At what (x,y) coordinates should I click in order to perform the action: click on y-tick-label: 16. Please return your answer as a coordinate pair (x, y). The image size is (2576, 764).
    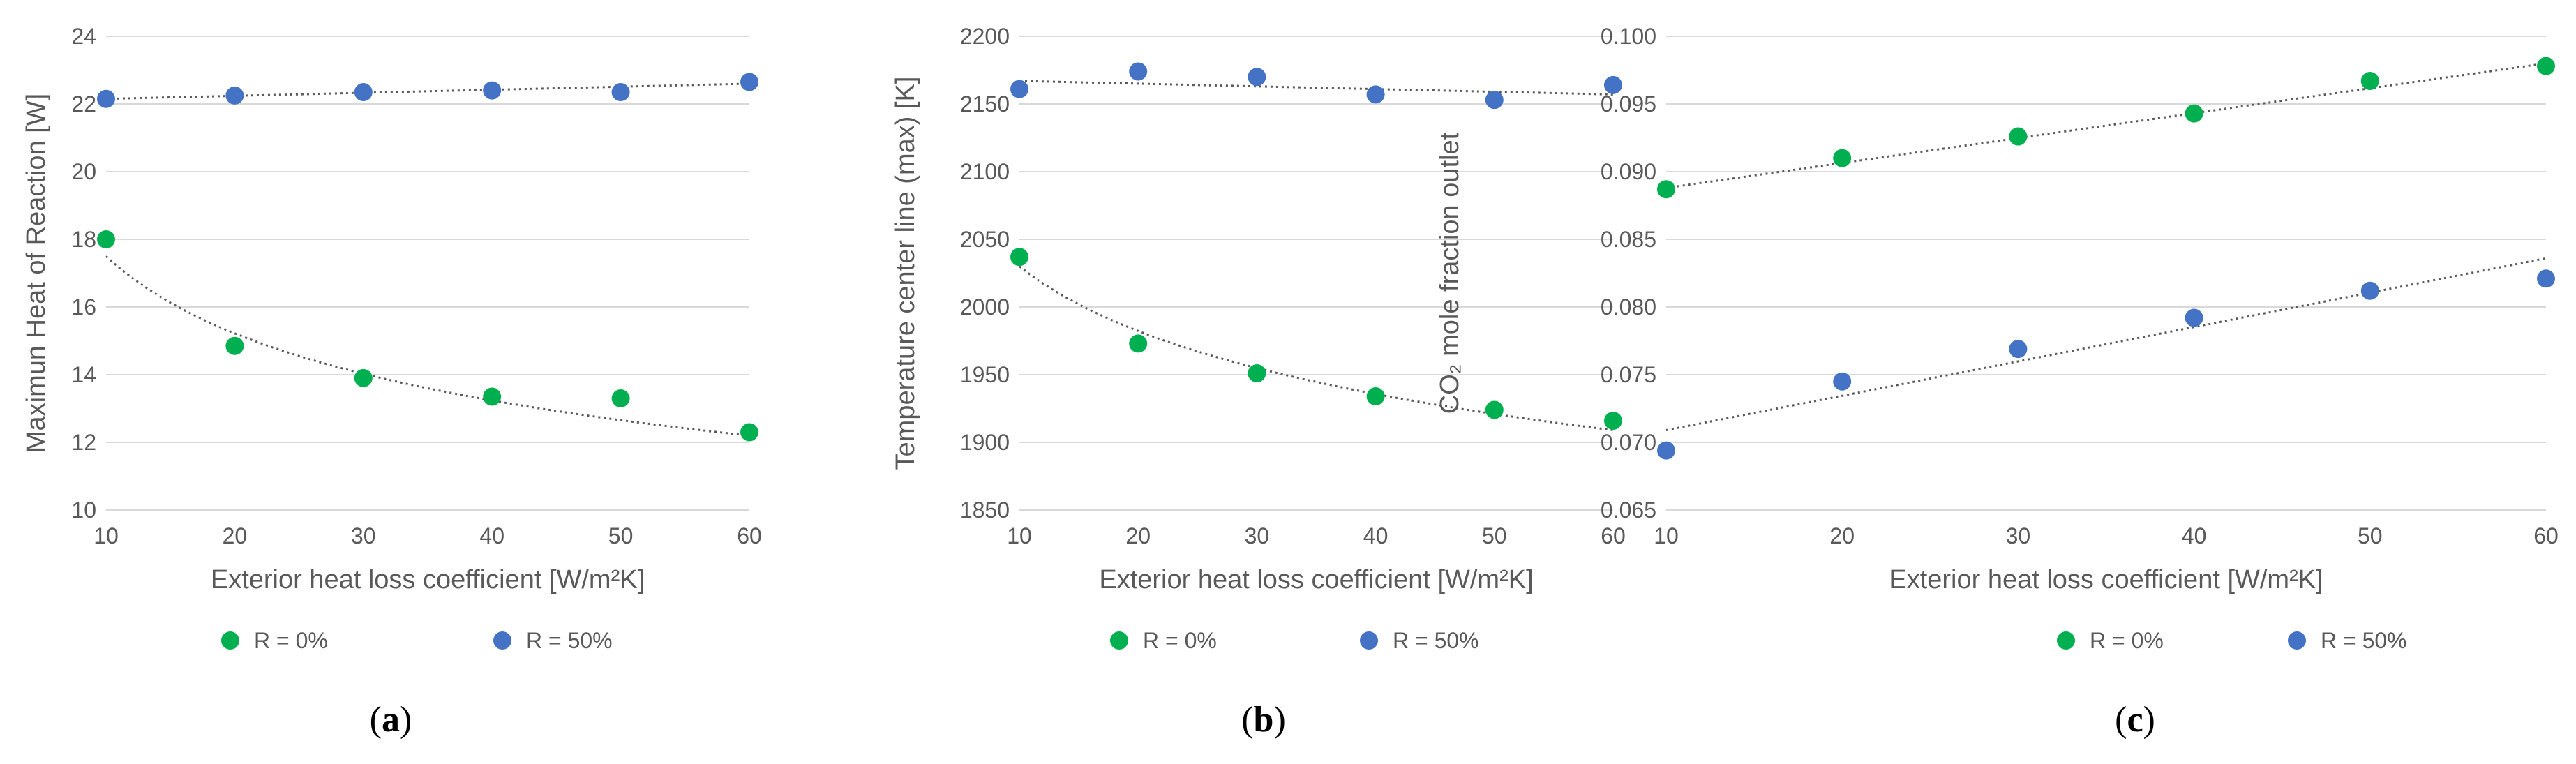
    Looking at the image, I should click on (83, 307).